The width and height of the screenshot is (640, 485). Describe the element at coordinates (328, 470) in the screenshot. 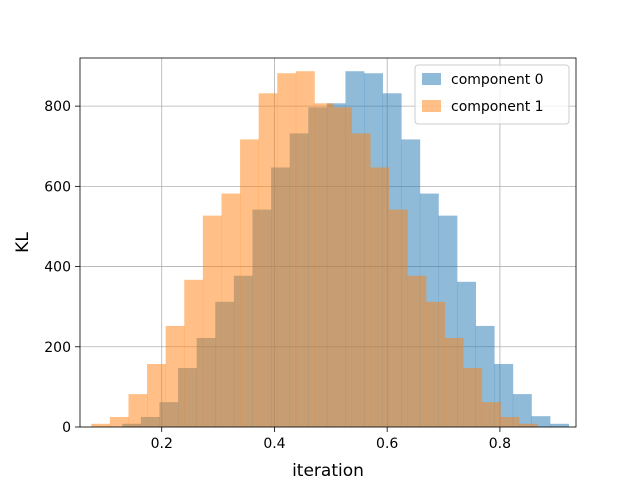

I see `x-axis-label: iteration` at that location.